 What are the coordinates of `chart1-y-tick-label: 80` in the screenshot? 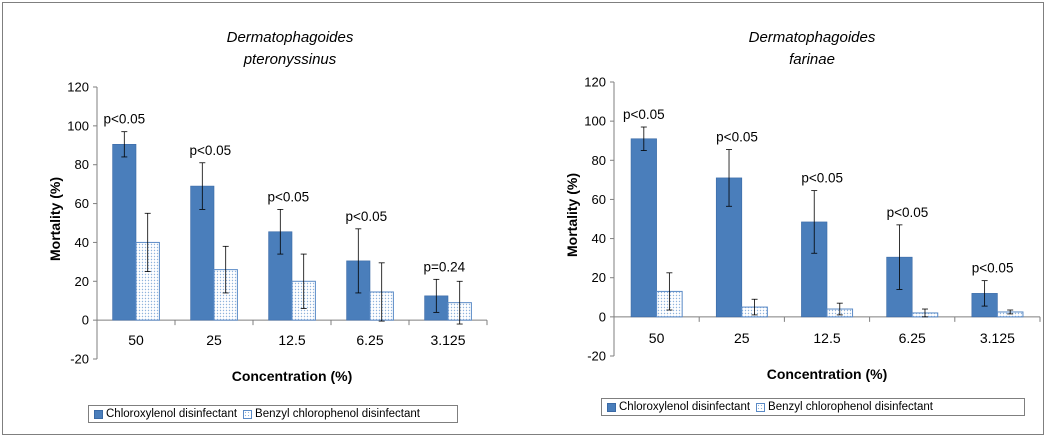 It's located at (82, 164).